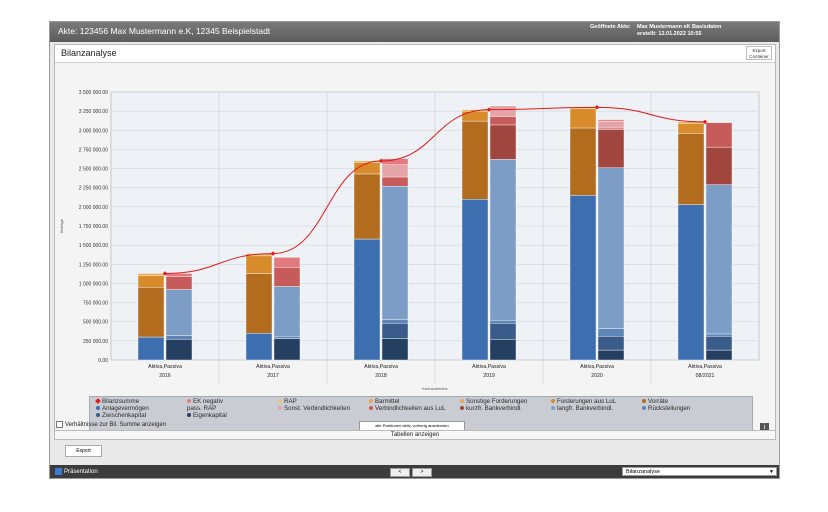  I want to click on created-value: erstellt: 12.01.2022 10:55, so click(669, 34).